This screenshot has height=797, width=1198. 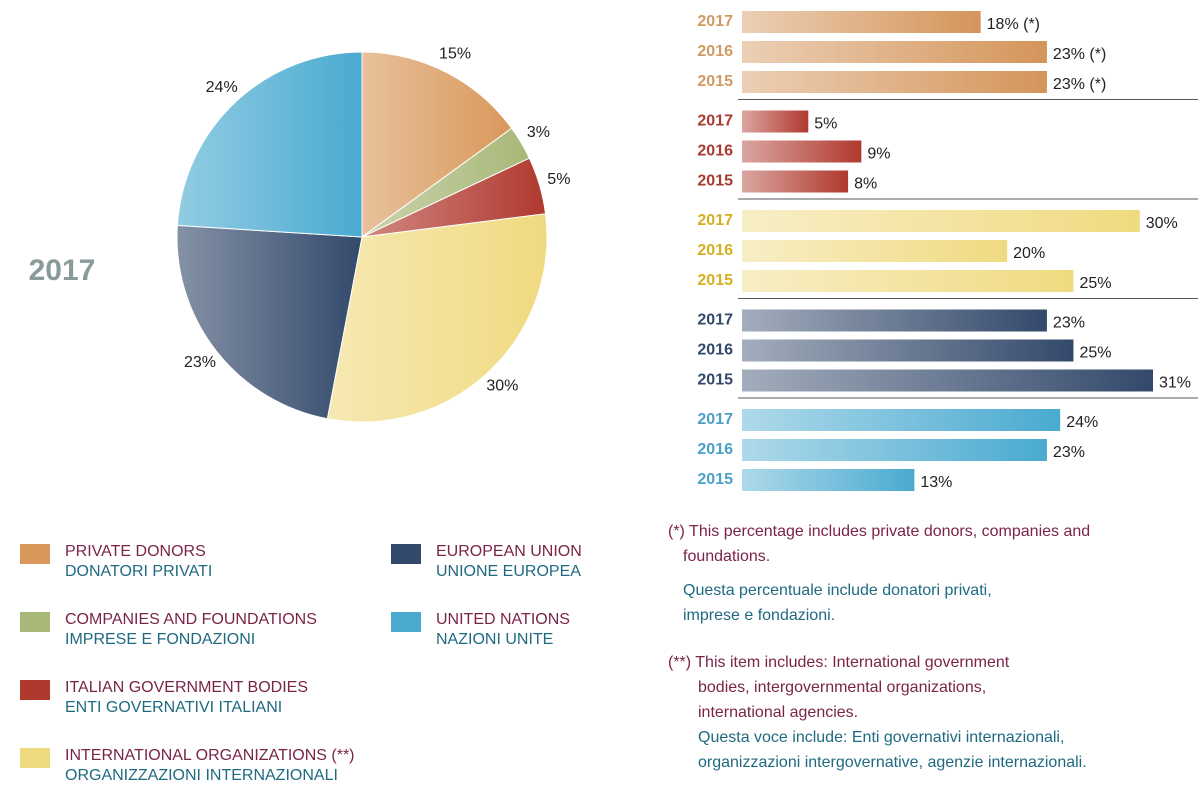 What do you see at coordinates (509, 551) in the screenshot?
I see `legend-label: EUROPEAN UNION` at bounding box center [509, 551].